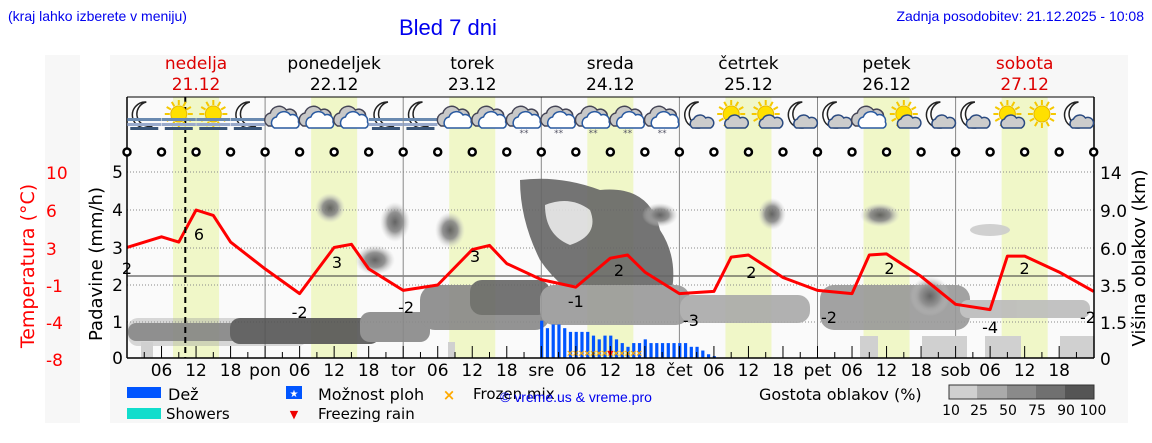 This screenshot has height=443, width=1152. I want to click on svg-text: pet, so click(818, 371).